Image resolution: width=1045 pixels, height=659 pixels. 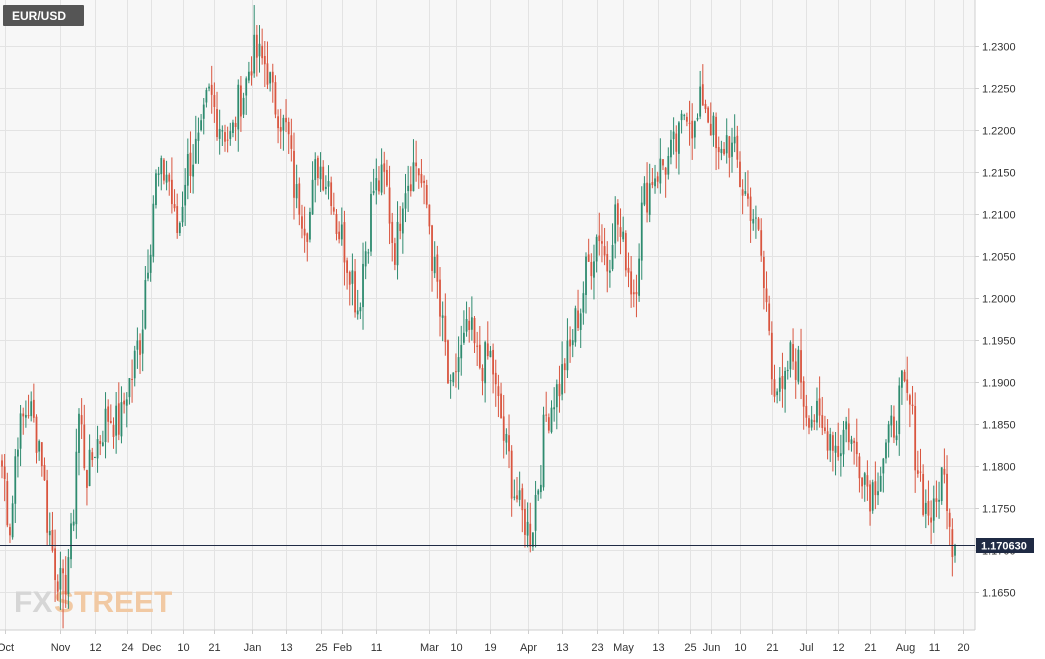 What do you see at coordinates (999, 90) in the screenshot?
I see `y-tick-label: 1.2250` at bounding box center [999, 90].